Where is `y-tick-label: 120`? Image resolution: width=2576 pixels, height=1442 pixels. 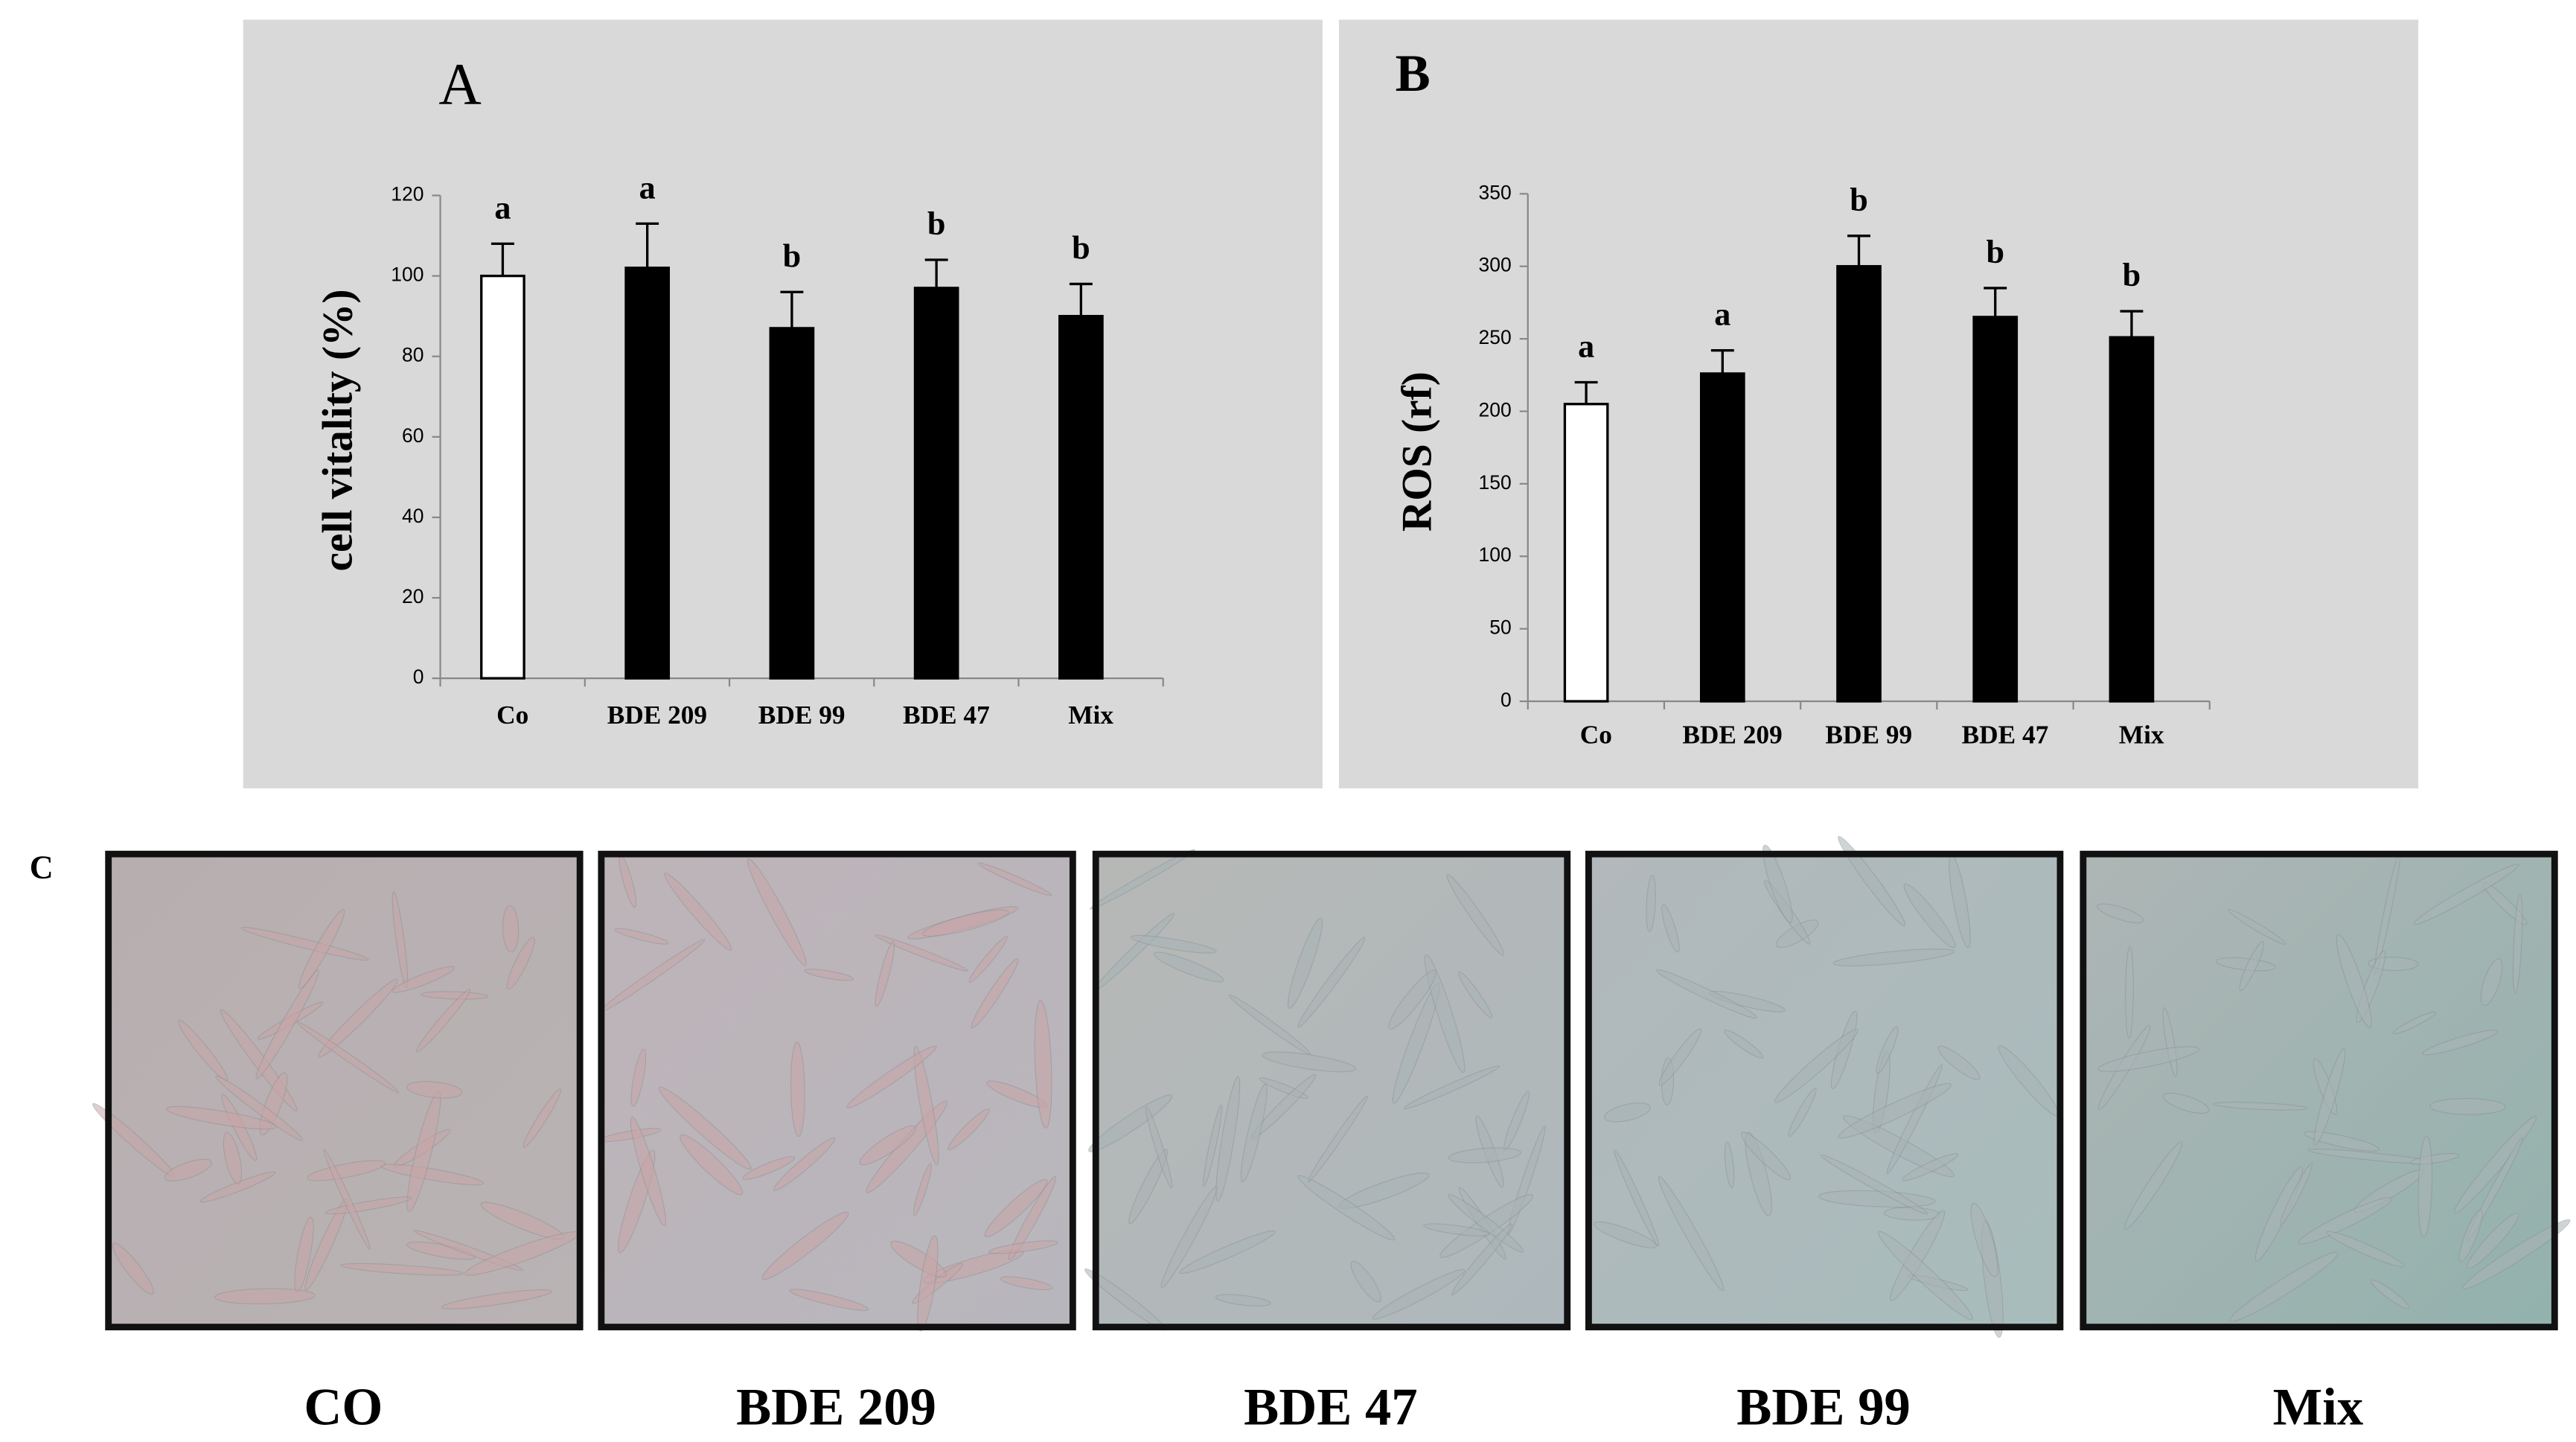 y-tick-label: 120 is located at coordinates (408, 194).